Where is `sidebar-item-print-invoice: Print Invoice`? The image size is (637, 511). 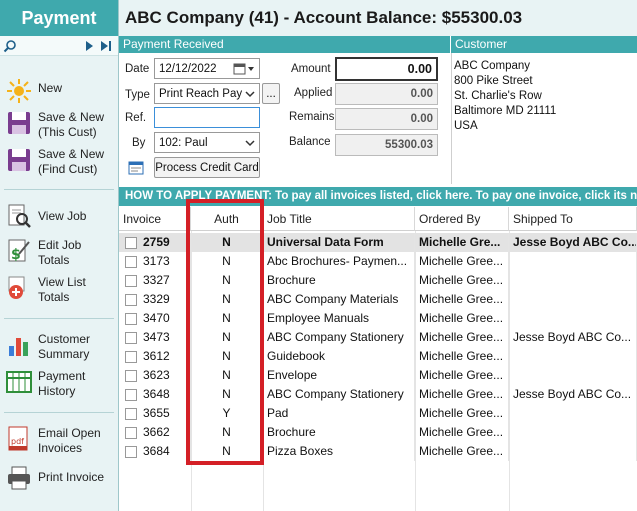 sidebar-item-print-invoice: Print Invoice is located at coordinates (55, 478).